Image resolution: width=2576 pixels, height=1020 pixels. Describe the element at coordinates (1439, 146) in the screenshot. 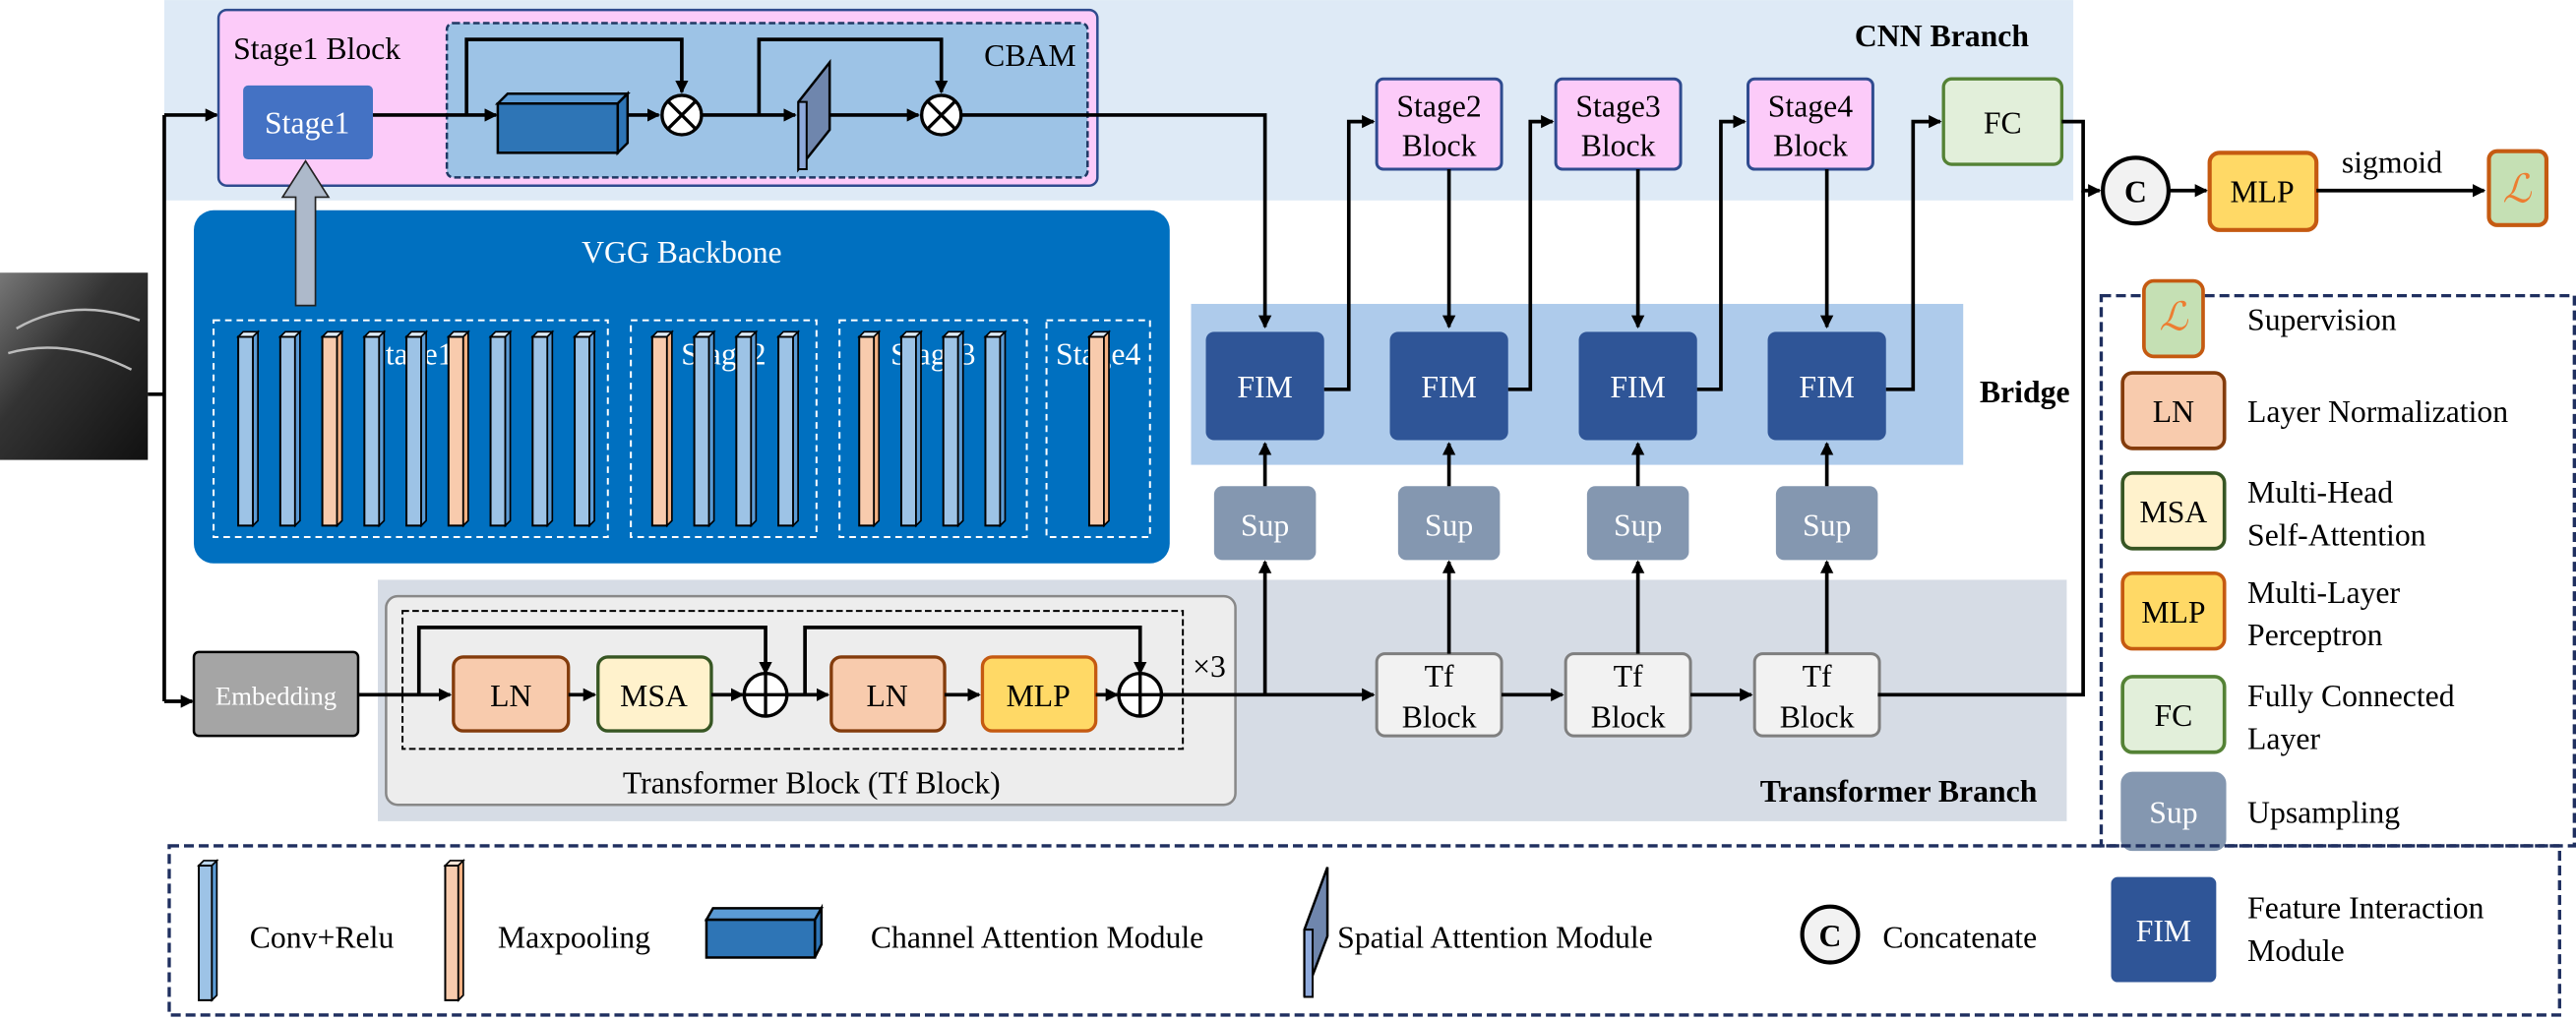

I see `stage-block-label-2: Block` at that location.